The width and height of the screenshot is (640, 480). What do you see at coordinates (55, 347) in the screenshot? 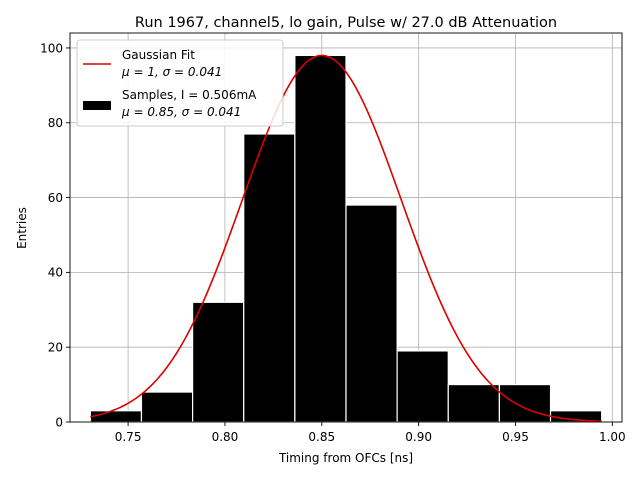
I see `y-tick-label: 20` at bounding box center [55, 347].